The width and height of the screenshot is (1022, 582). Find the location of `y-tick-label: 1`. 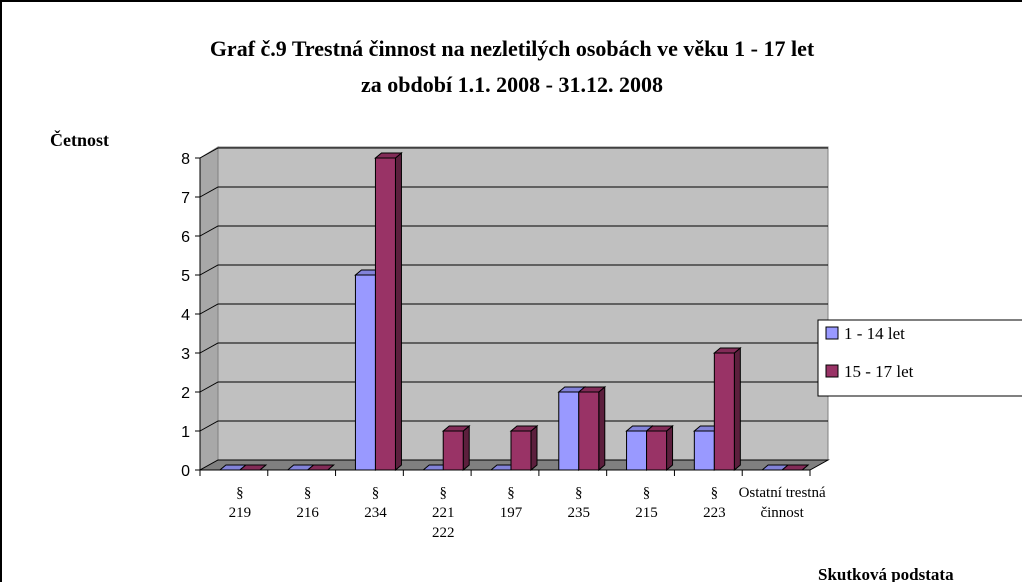

y-tick-label: 1 is located at coordinates (185, 432).